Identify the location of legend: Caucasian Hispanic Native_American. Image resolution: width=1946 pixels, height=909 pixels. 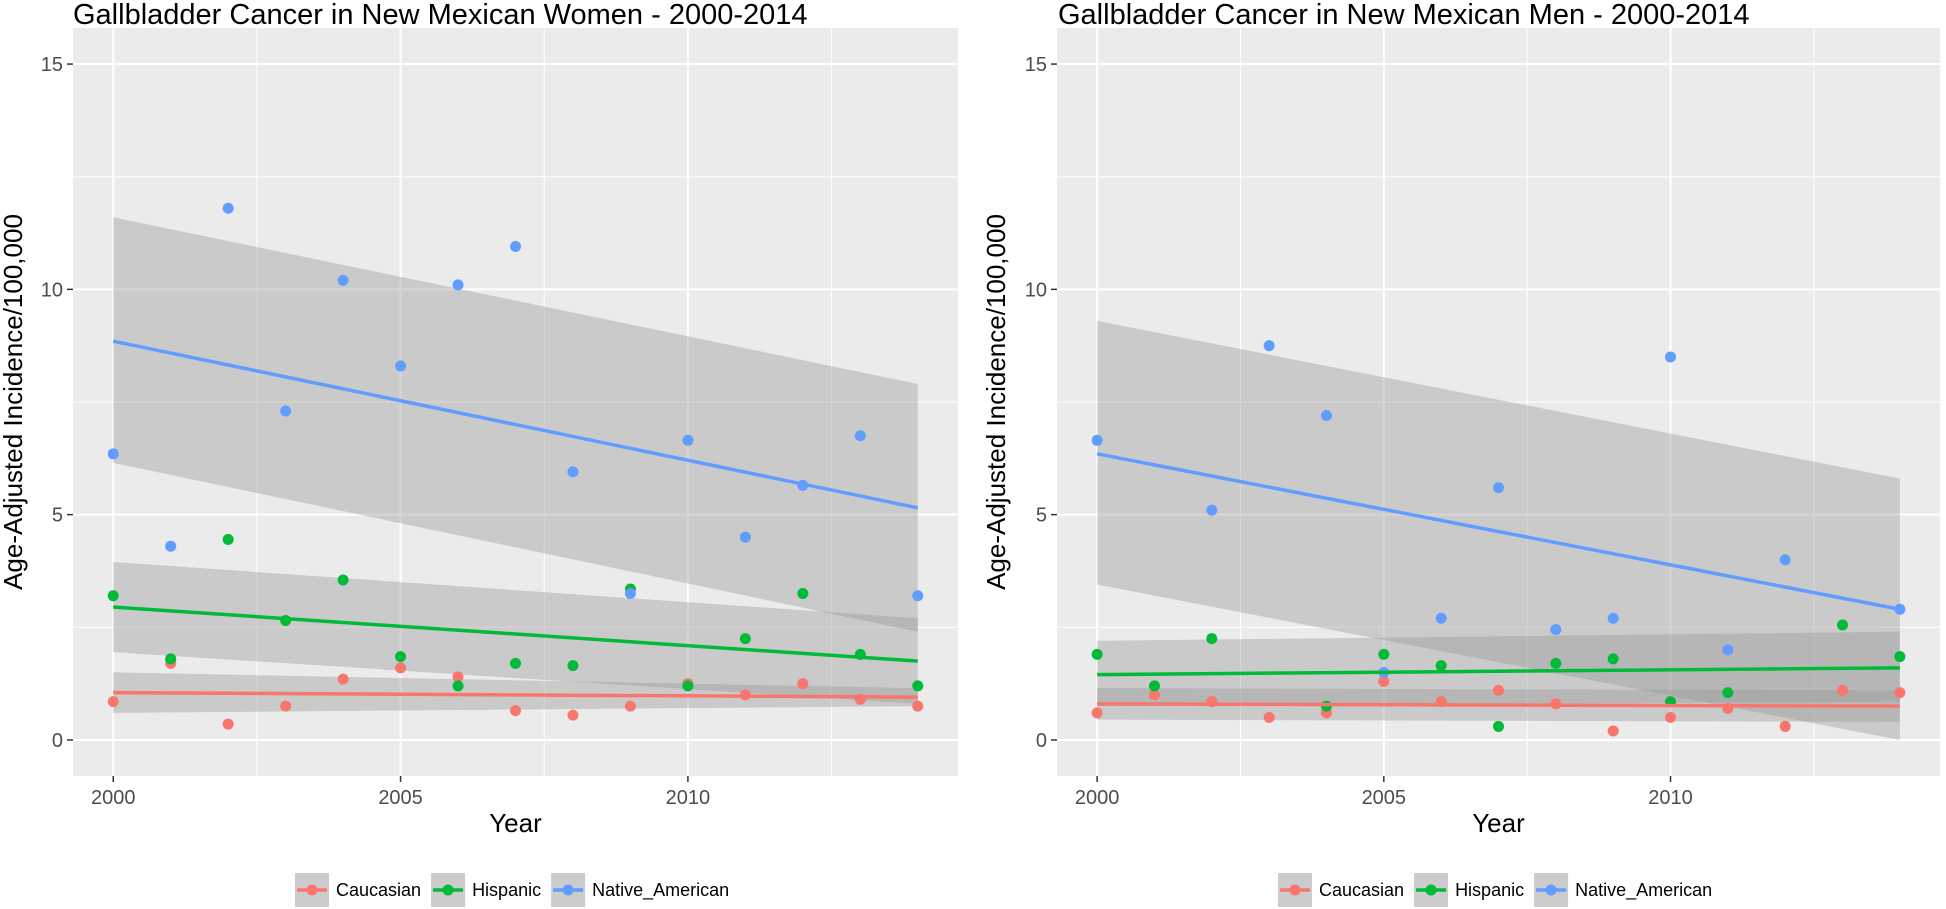
(512, 890).